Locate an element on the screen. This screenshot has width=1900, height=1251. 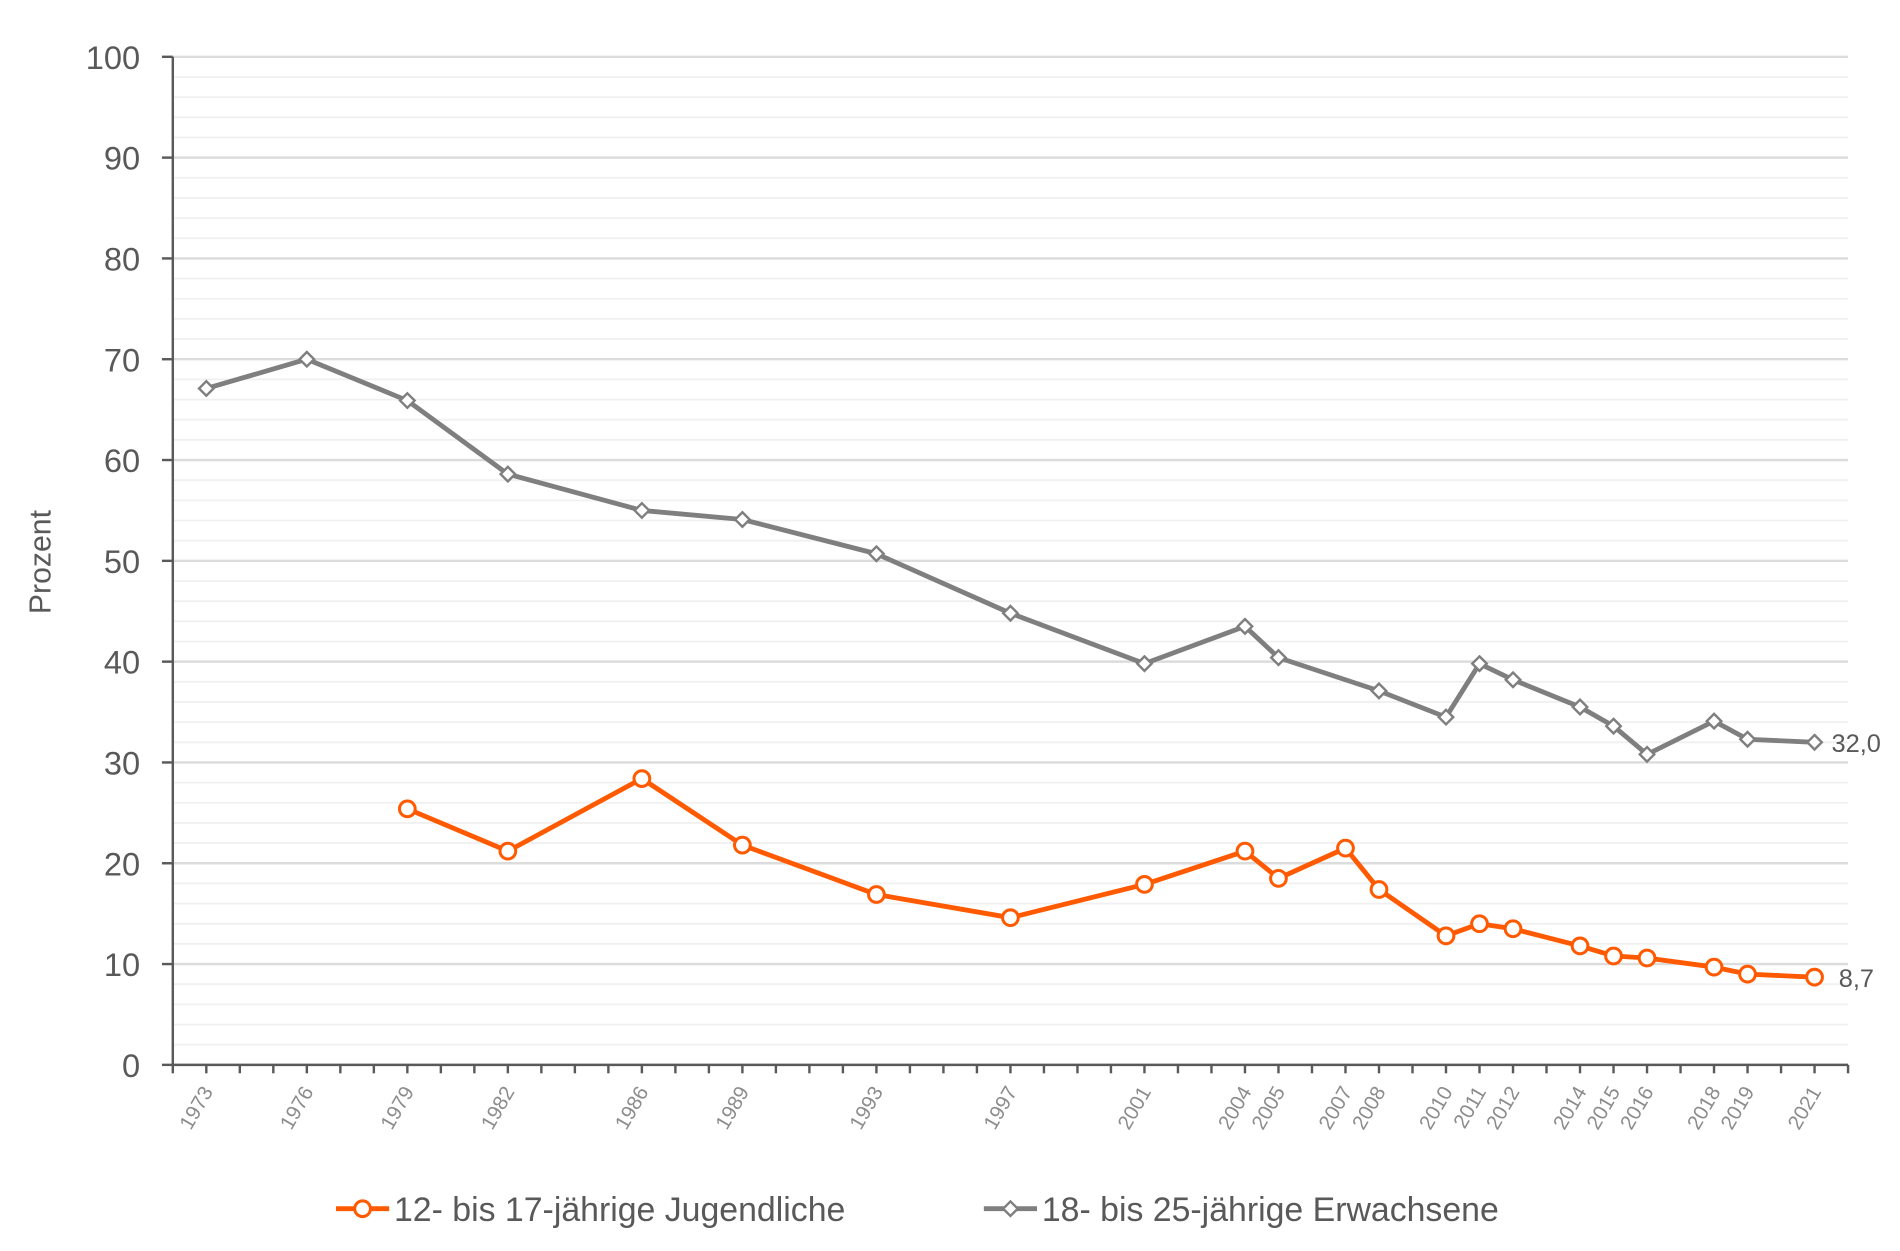
x-tick-label: 2007 is located at coordinates (1335, 1107).